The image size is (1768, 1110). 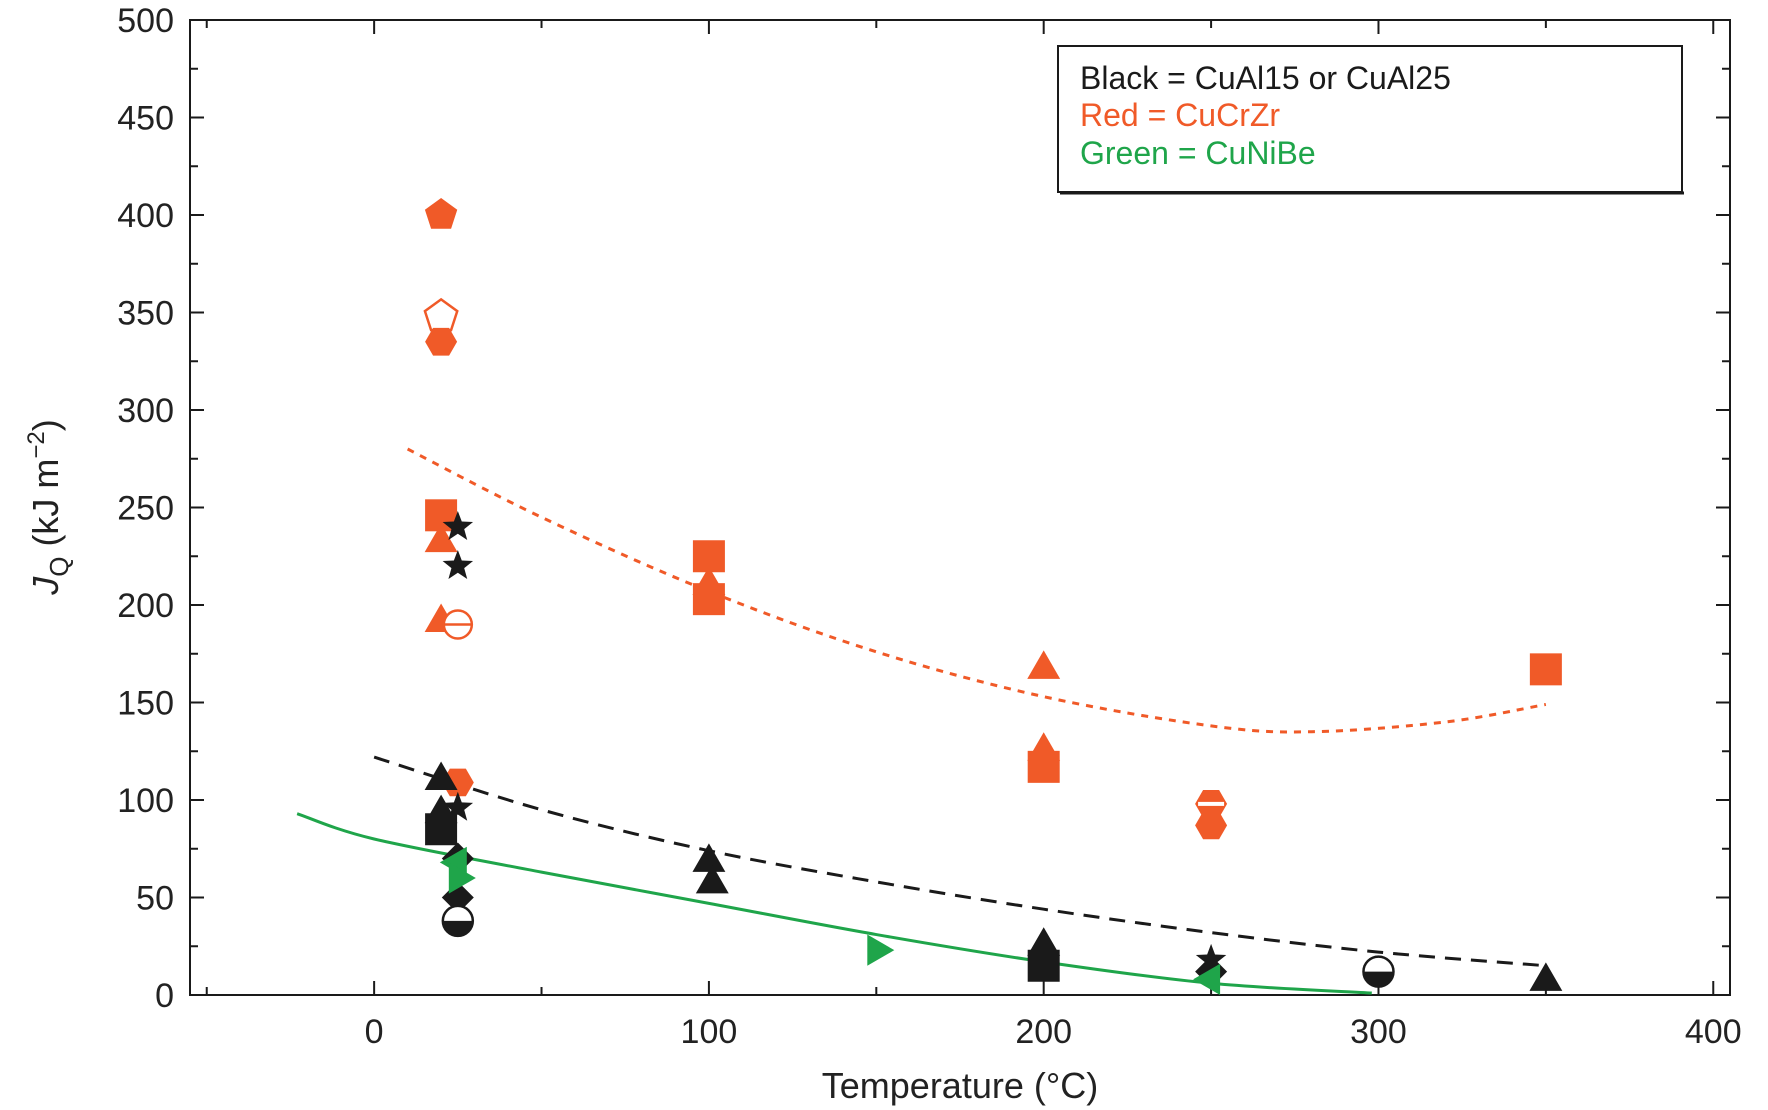 I want to click on y-axis-title: JQ (kJ m−2), so click(x=48, y=507).